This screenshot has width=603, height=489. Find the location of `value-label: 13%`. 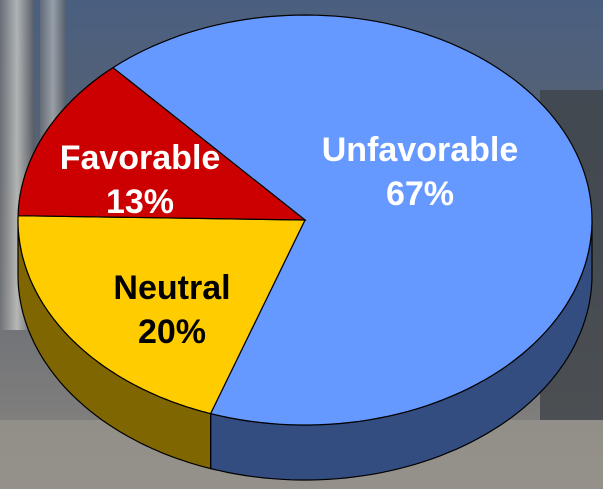

value-label: 13% is located at coordinates (140, 202).